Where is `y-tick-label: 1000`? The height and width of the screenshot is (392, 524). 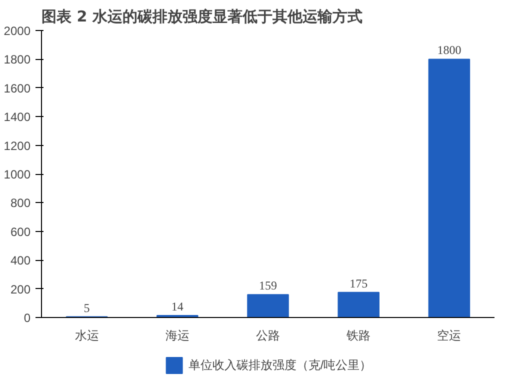 y-tick-label: 1000 is located at coordinates (17, 175).